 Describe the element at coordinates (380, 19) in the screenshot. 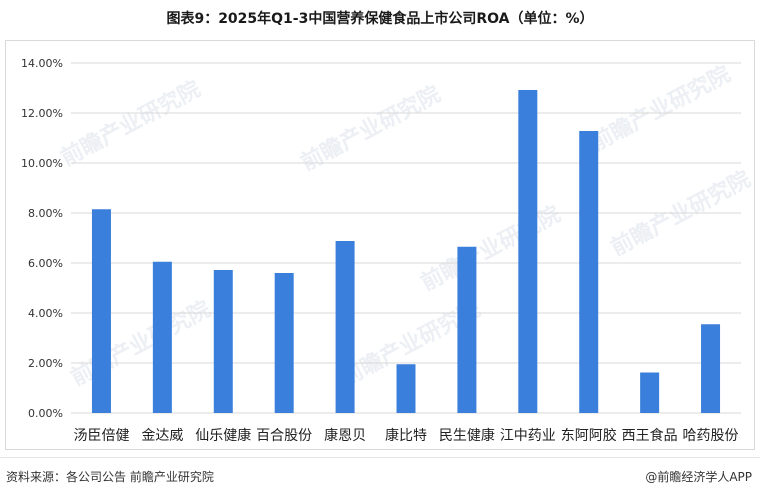

I see `chart-title: 图表9：2025年Q1-3中国营养保健食品上市公司ROA（单位：%）` at that location.